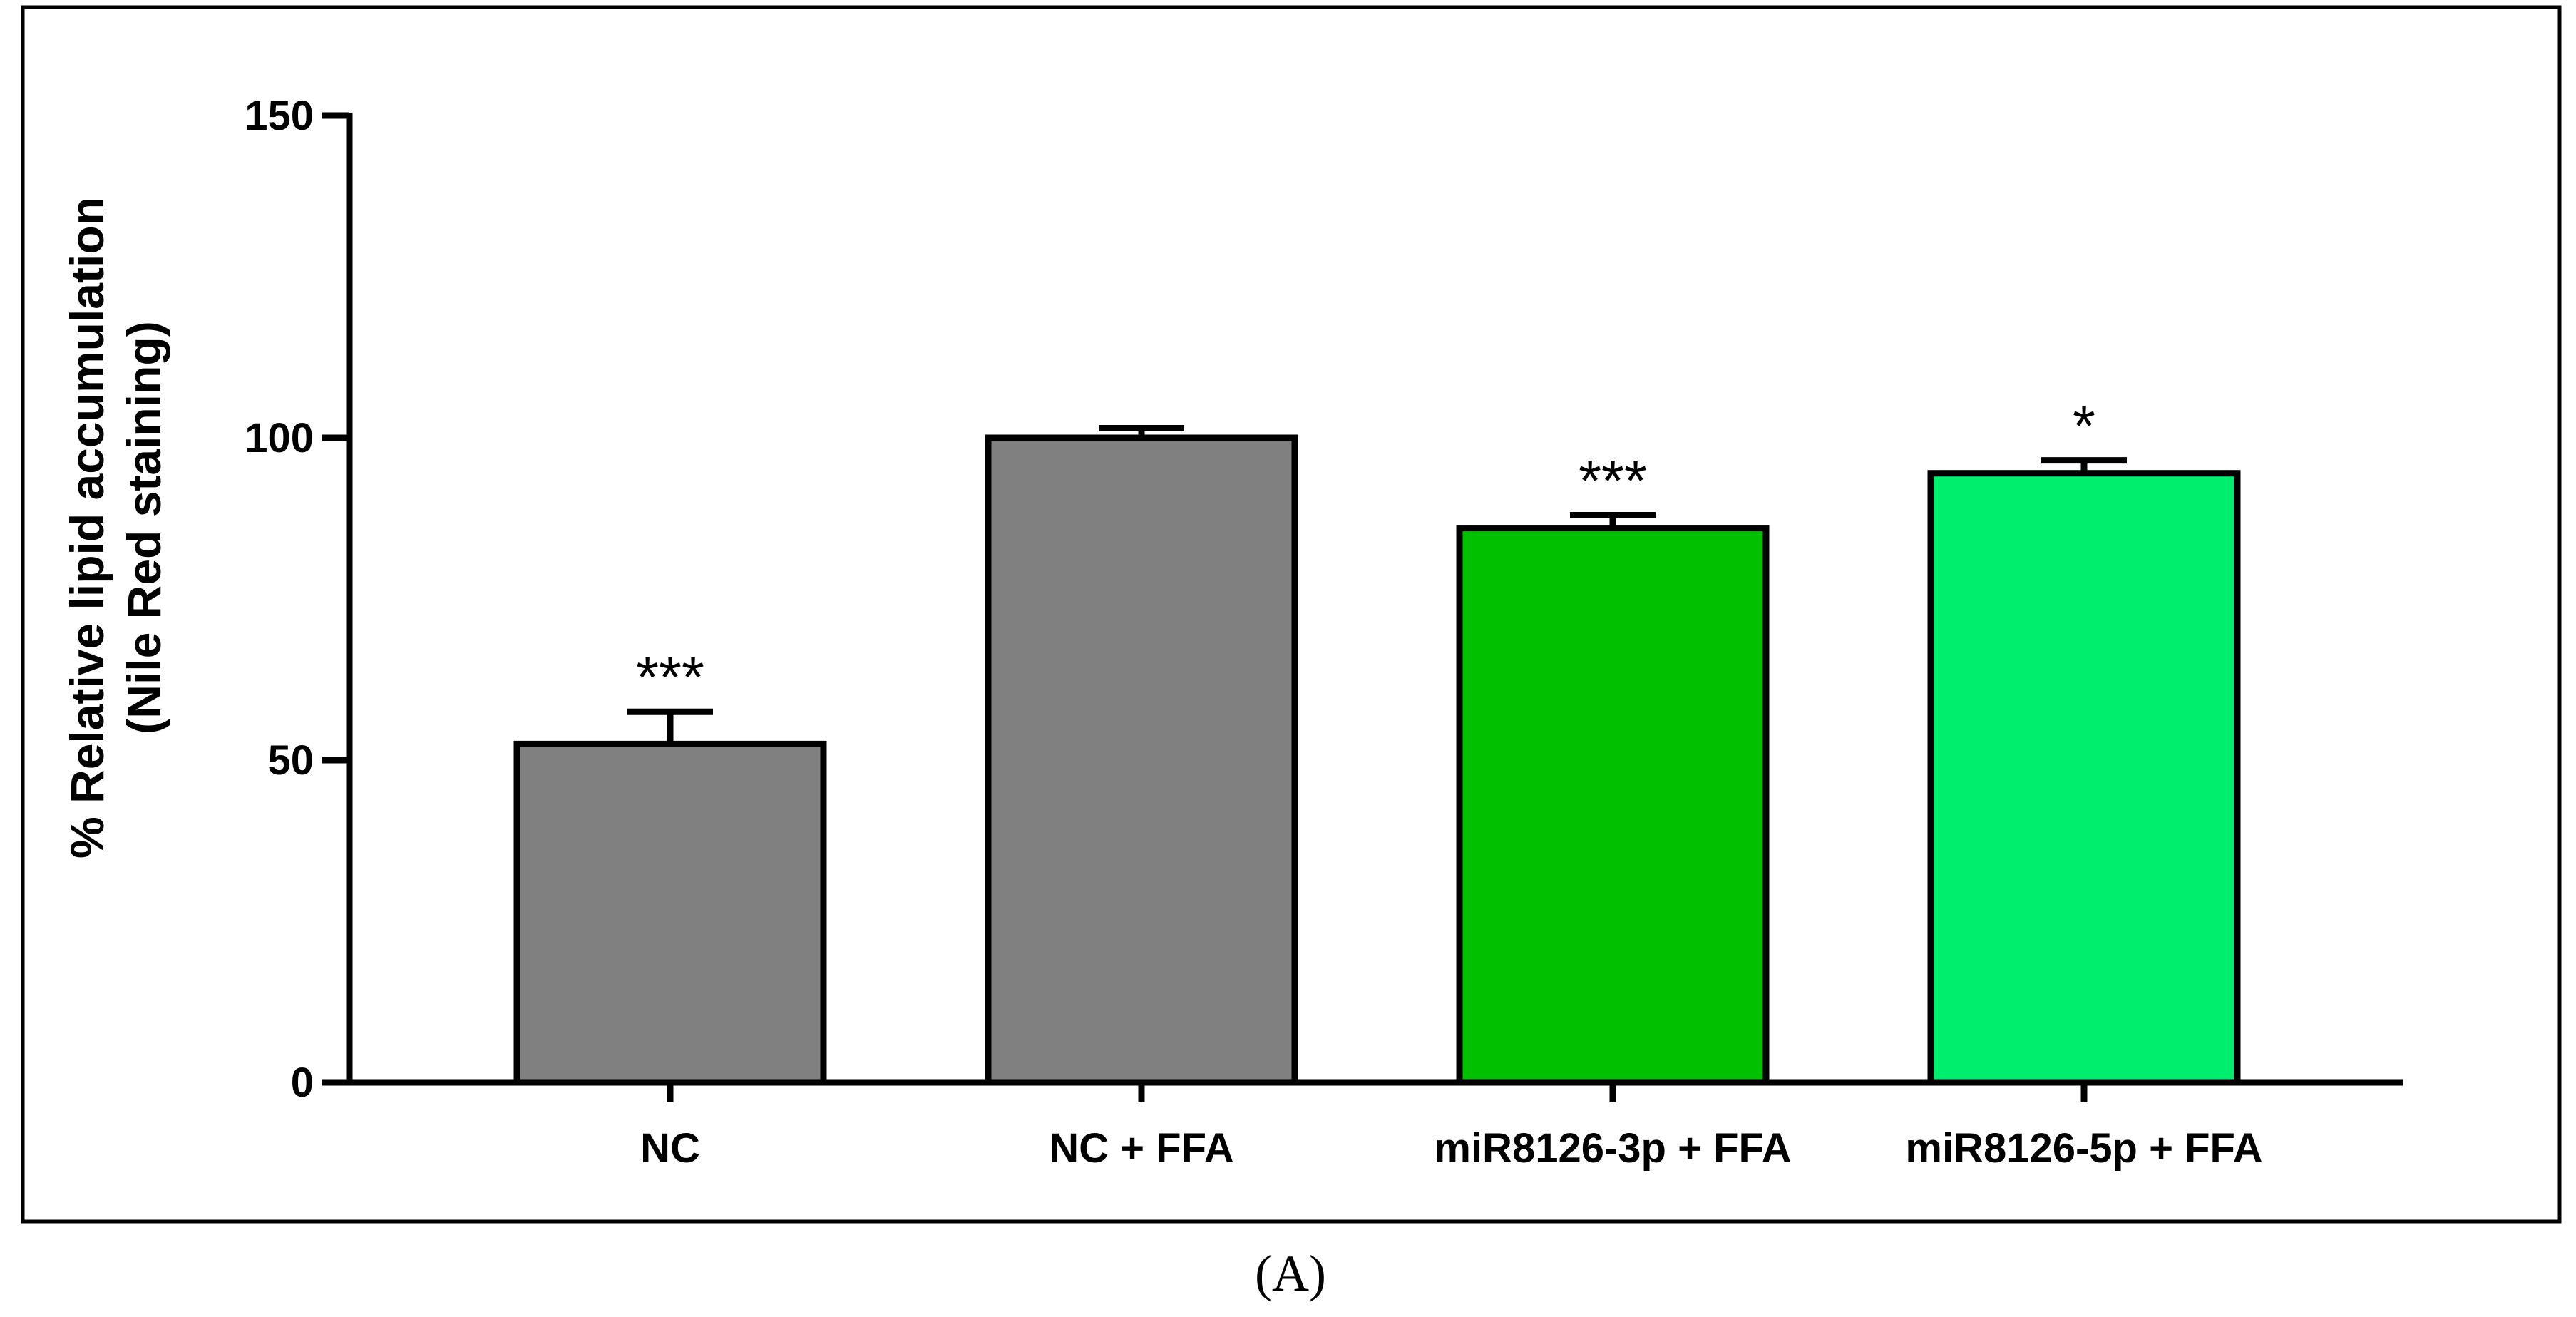  What do you see at coordinates (2084, 426) in the screenshot?
I see `significance-mark: *` at bounding box center [2084, 426].